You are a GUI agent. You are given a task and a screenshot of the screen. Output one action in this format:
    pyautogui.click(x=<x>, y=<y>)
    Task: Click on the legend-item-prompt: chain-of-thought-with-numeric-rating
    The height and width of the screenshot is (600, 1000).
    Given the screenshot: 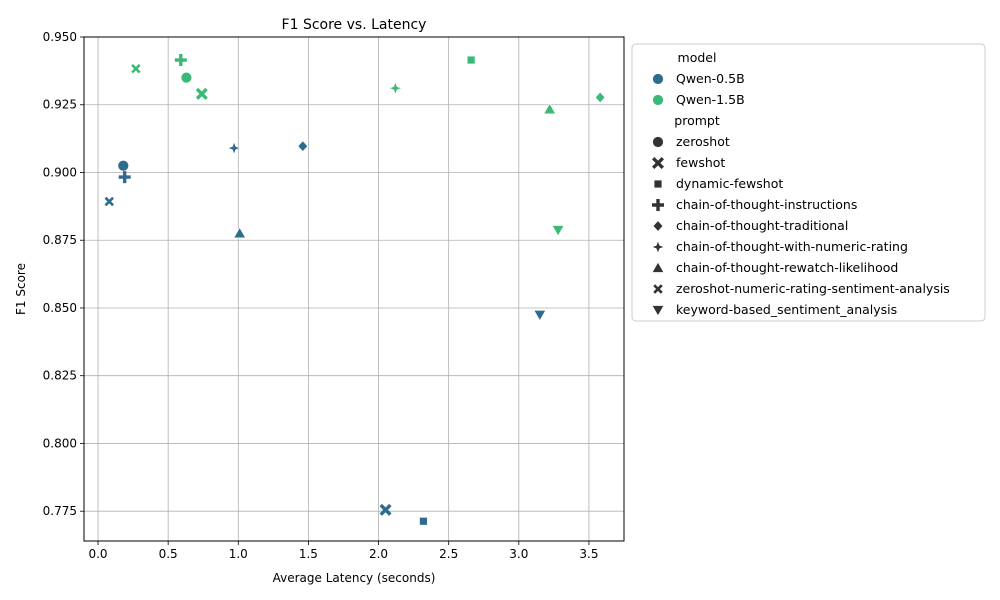 What is the action you would take?
    pyautogui.click(x=792, y=246)
    